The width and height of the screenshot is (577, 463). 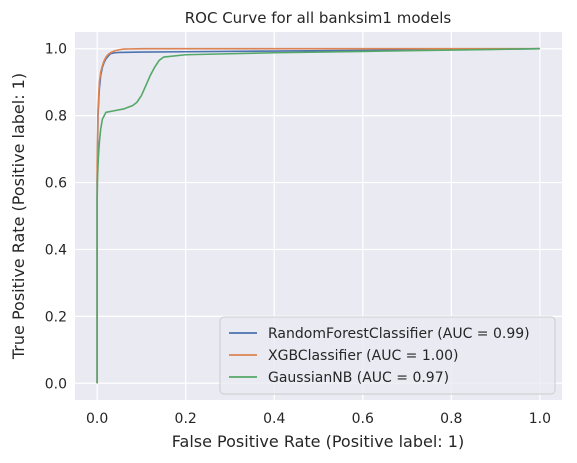 What do you see at coordinates (451, 419) in the screenshot?
I see `x-tick-label: 0.8` at bounding box center [451, 419].